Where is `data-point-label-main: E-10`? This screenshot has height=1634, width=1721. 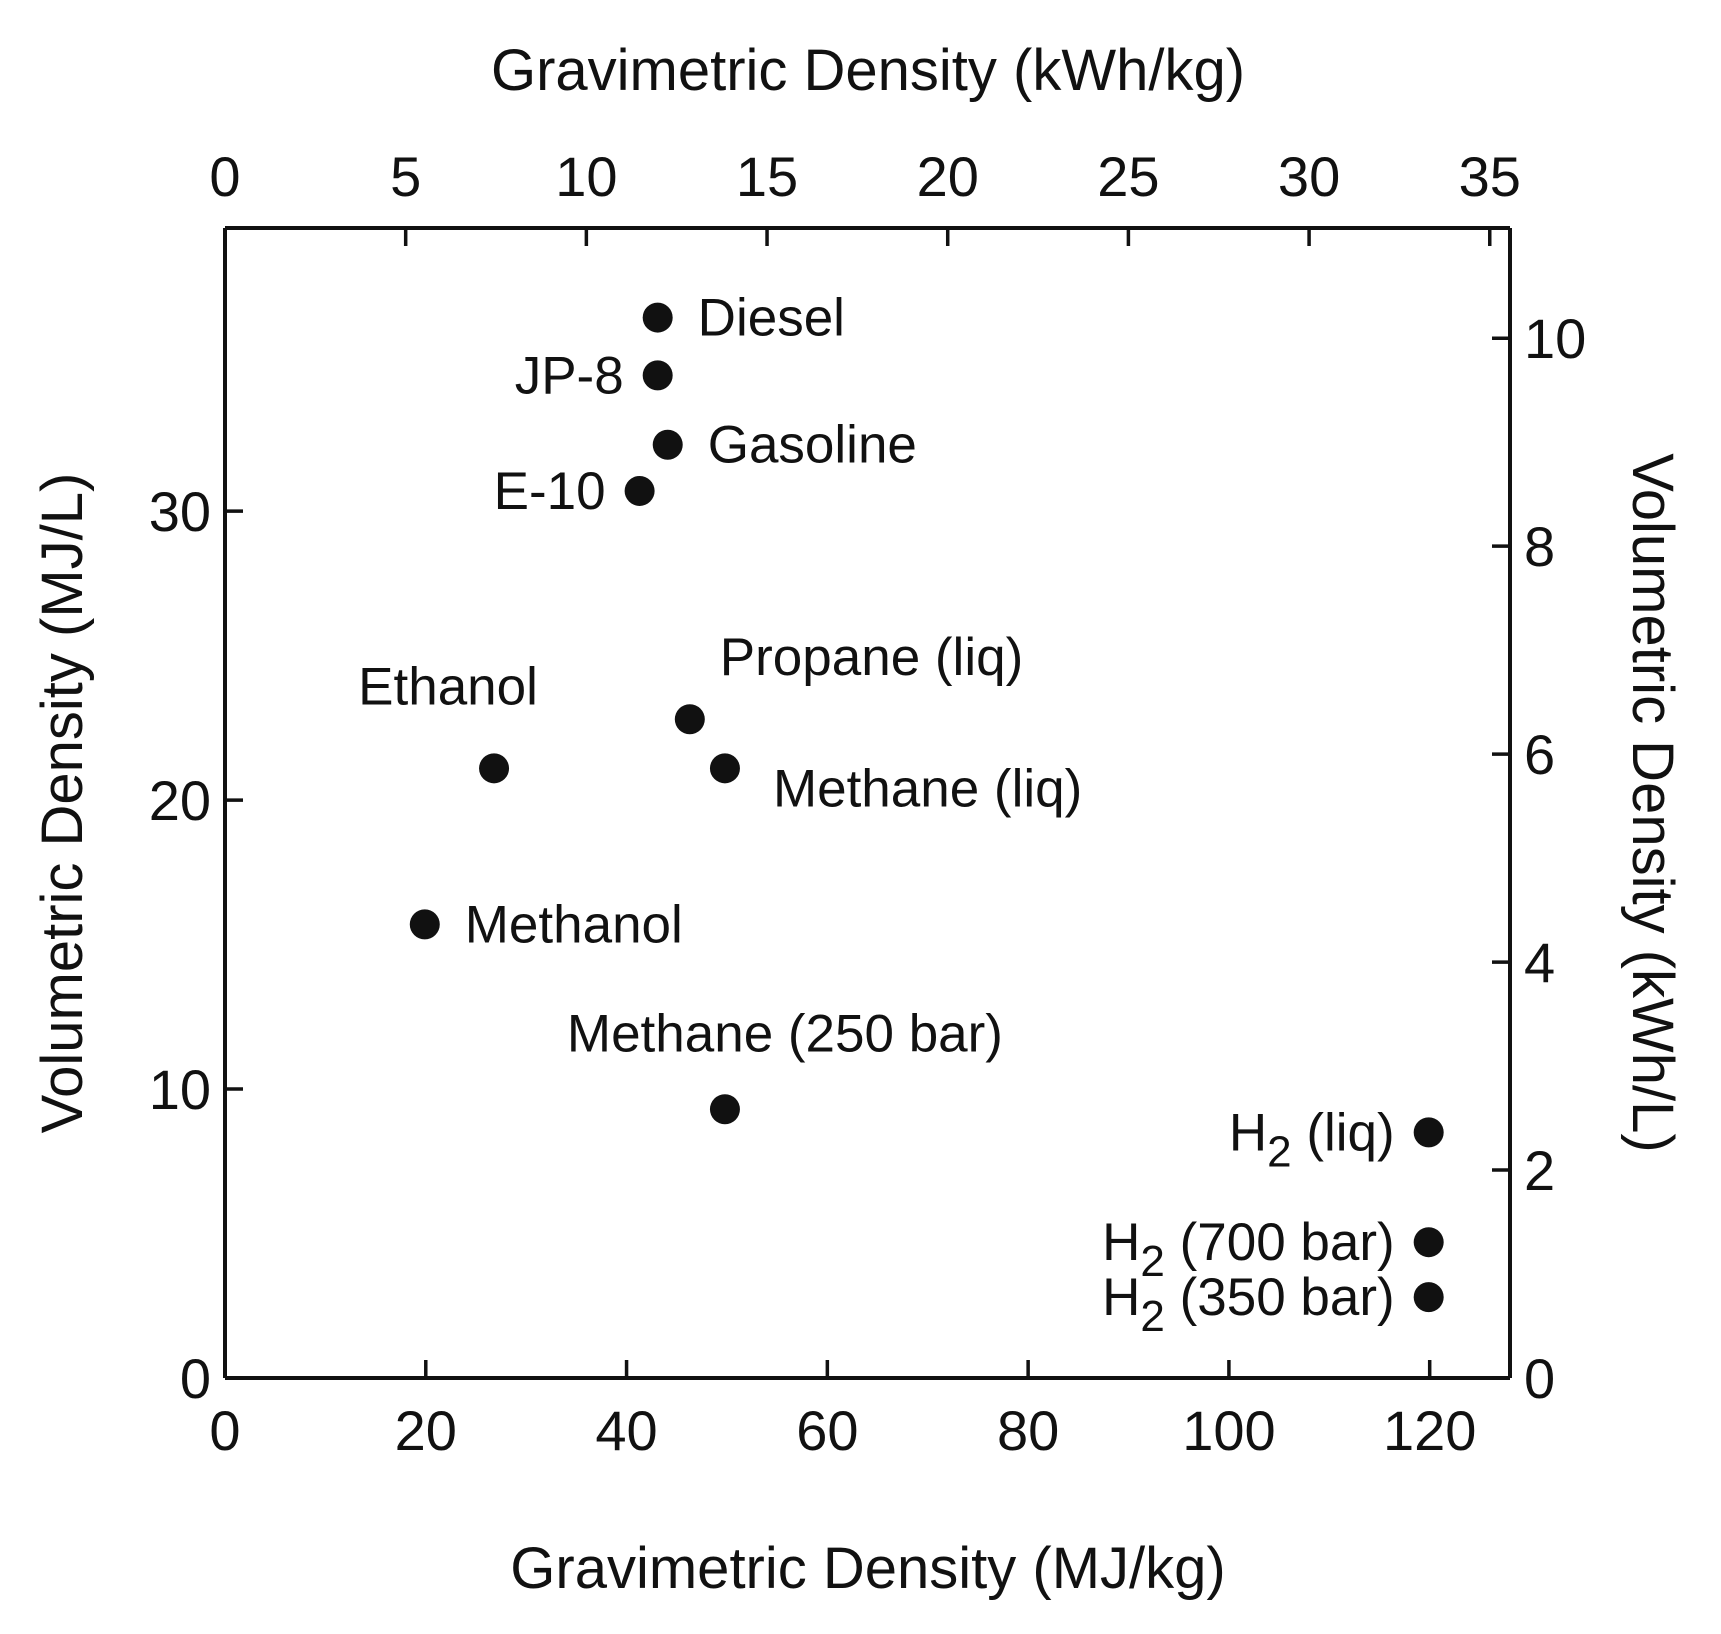
data-point-label-main: E-10 is located at coordinates (550, 491).